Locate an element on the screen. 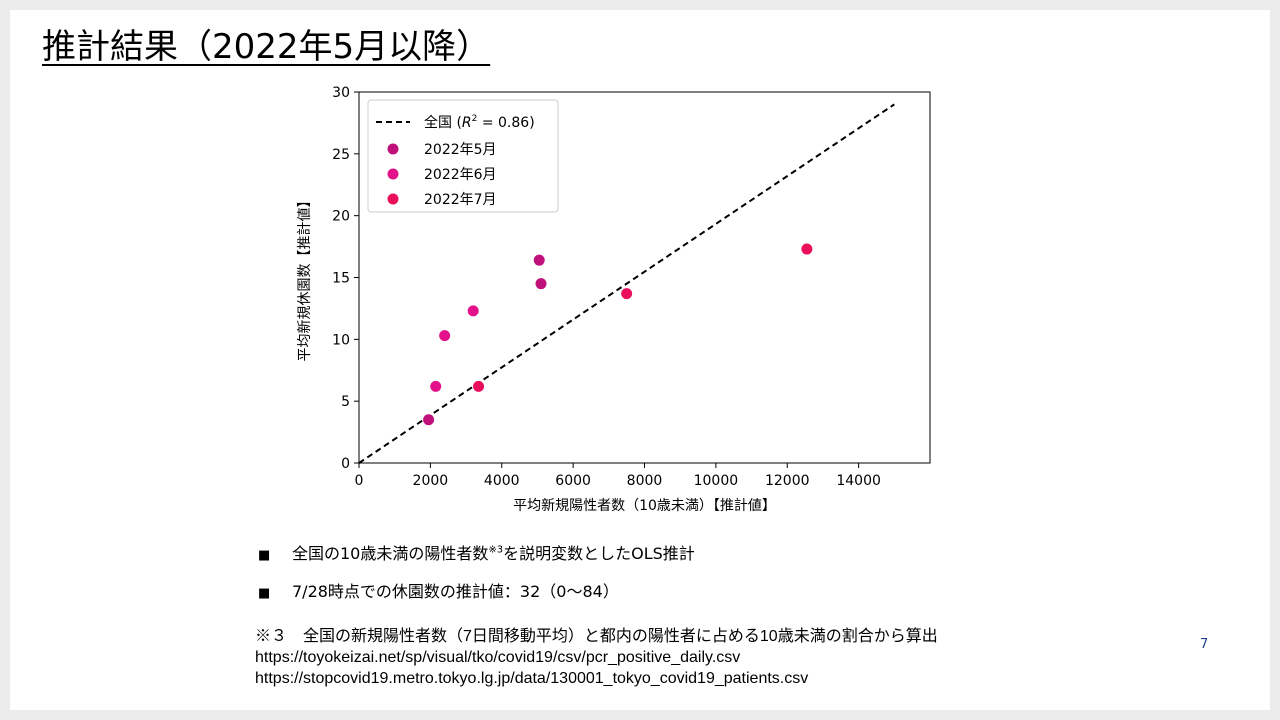 The width and height of the screenshot is (1280, 720). y-axis-label: 平均新規休園数【推計値】 is located at coordinates (305, 278).